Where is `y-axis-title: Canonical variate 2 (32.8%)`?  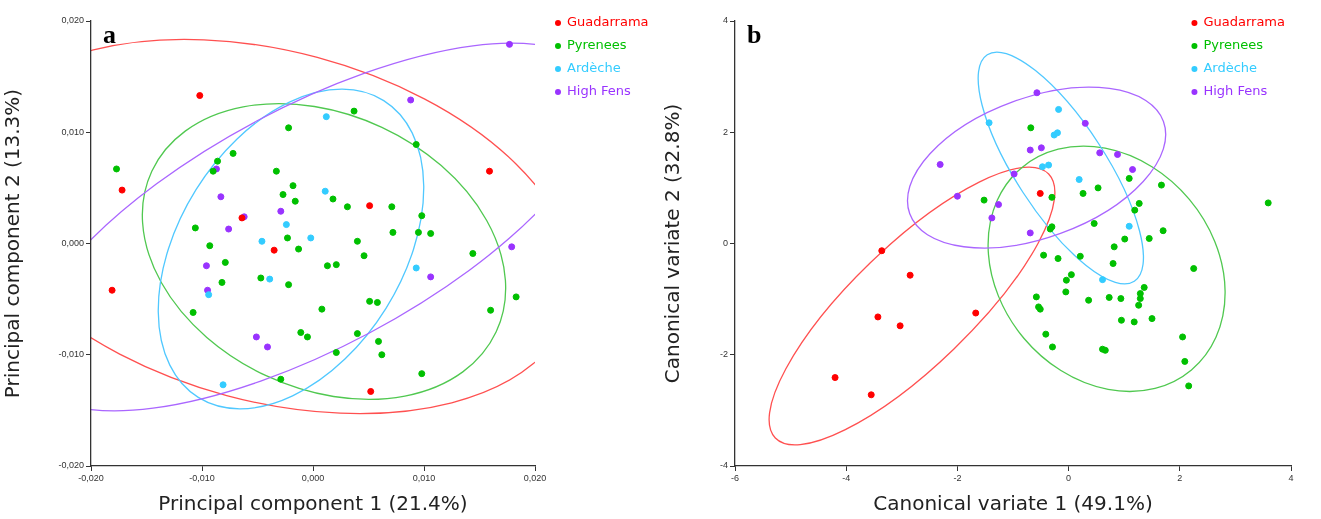
y-axis-title: Canonical variate 2 (32.8%) is located at coordinates (672, 243).